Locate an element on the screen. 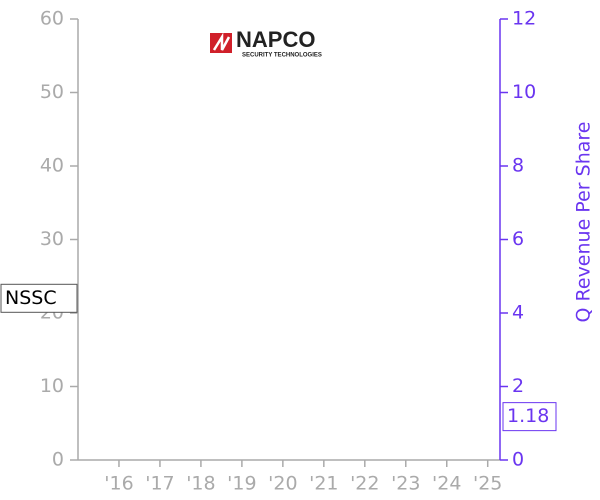 The image size is (600, 500). y-tick-label: 30 is located at coordinates (52, 239).